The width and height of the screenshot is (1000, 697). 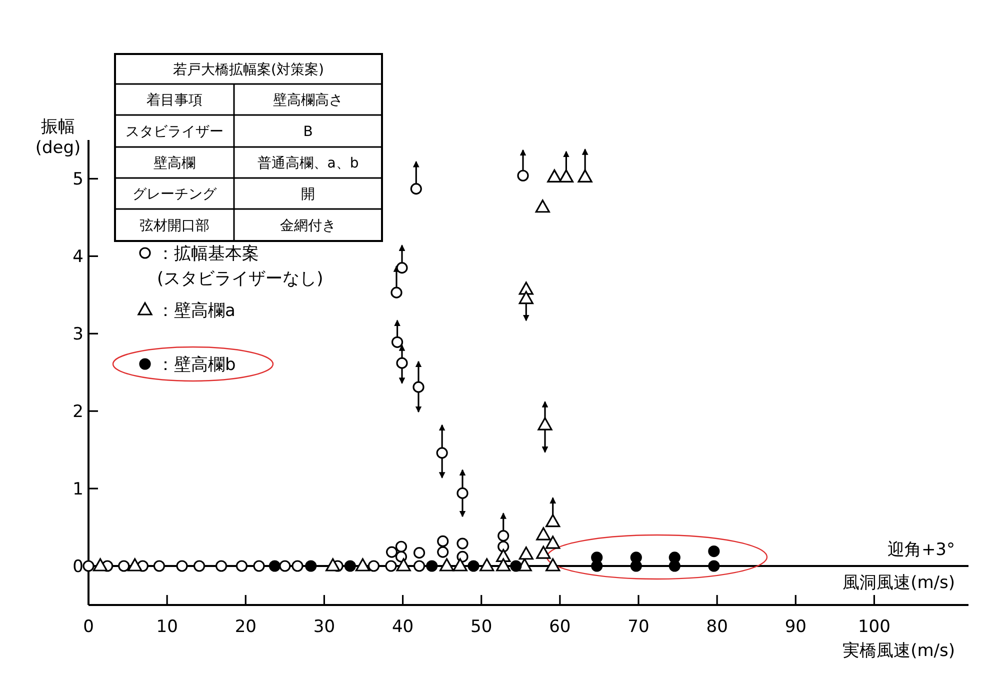 I want to click on legend-label: ：壁高欄a, so click(x=196, y=311).